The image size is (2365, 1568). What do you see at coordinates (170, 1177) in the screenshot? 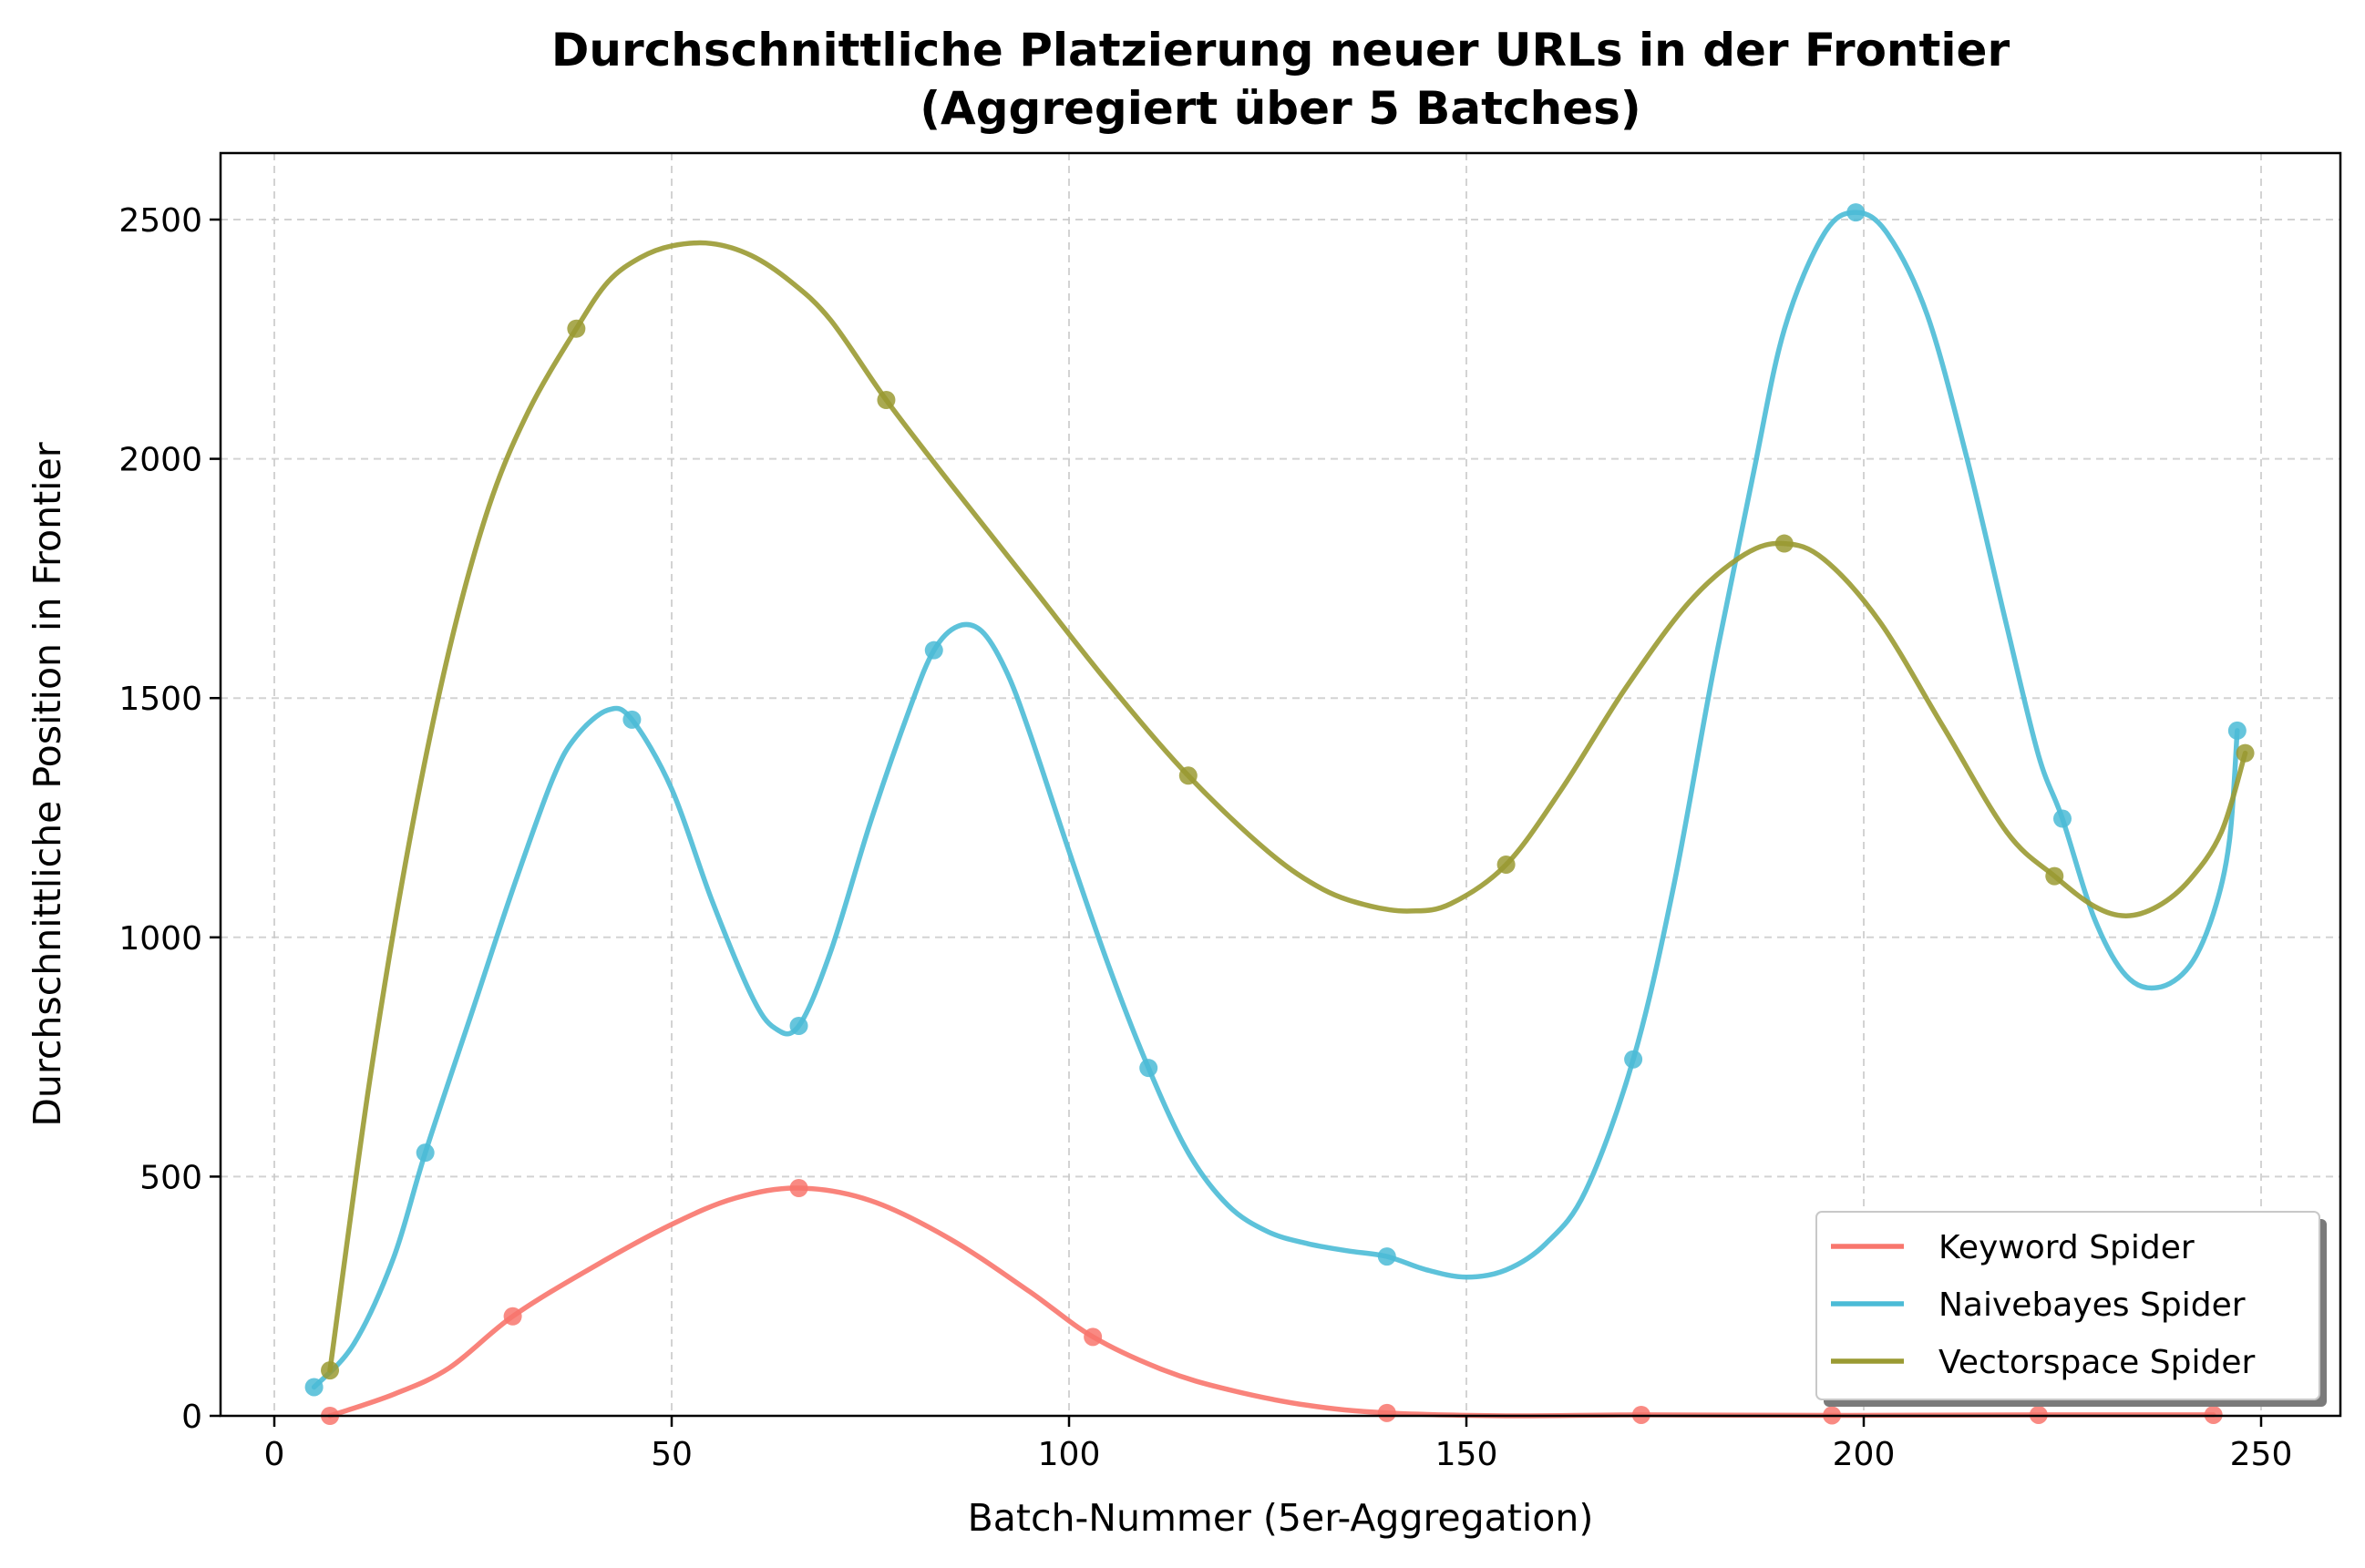
I see `y-tick-label: 500` at bounding box center [170, 1177].